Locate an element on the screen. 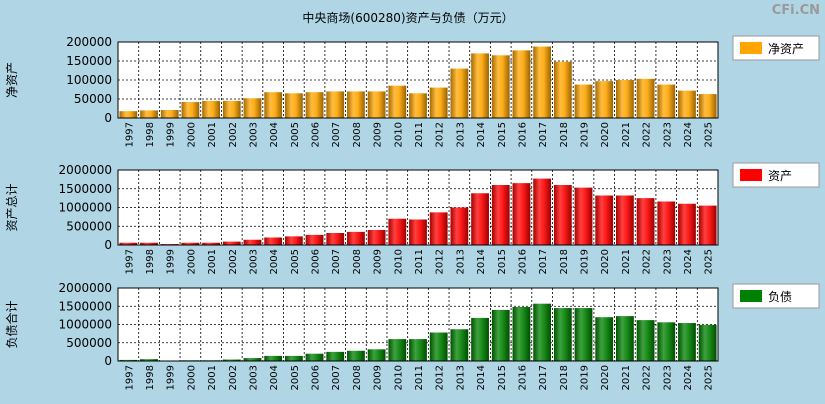 The height and width of the screenshot is (404, 825). x-tick-label: 1999 is located at coordinates (171, 261).